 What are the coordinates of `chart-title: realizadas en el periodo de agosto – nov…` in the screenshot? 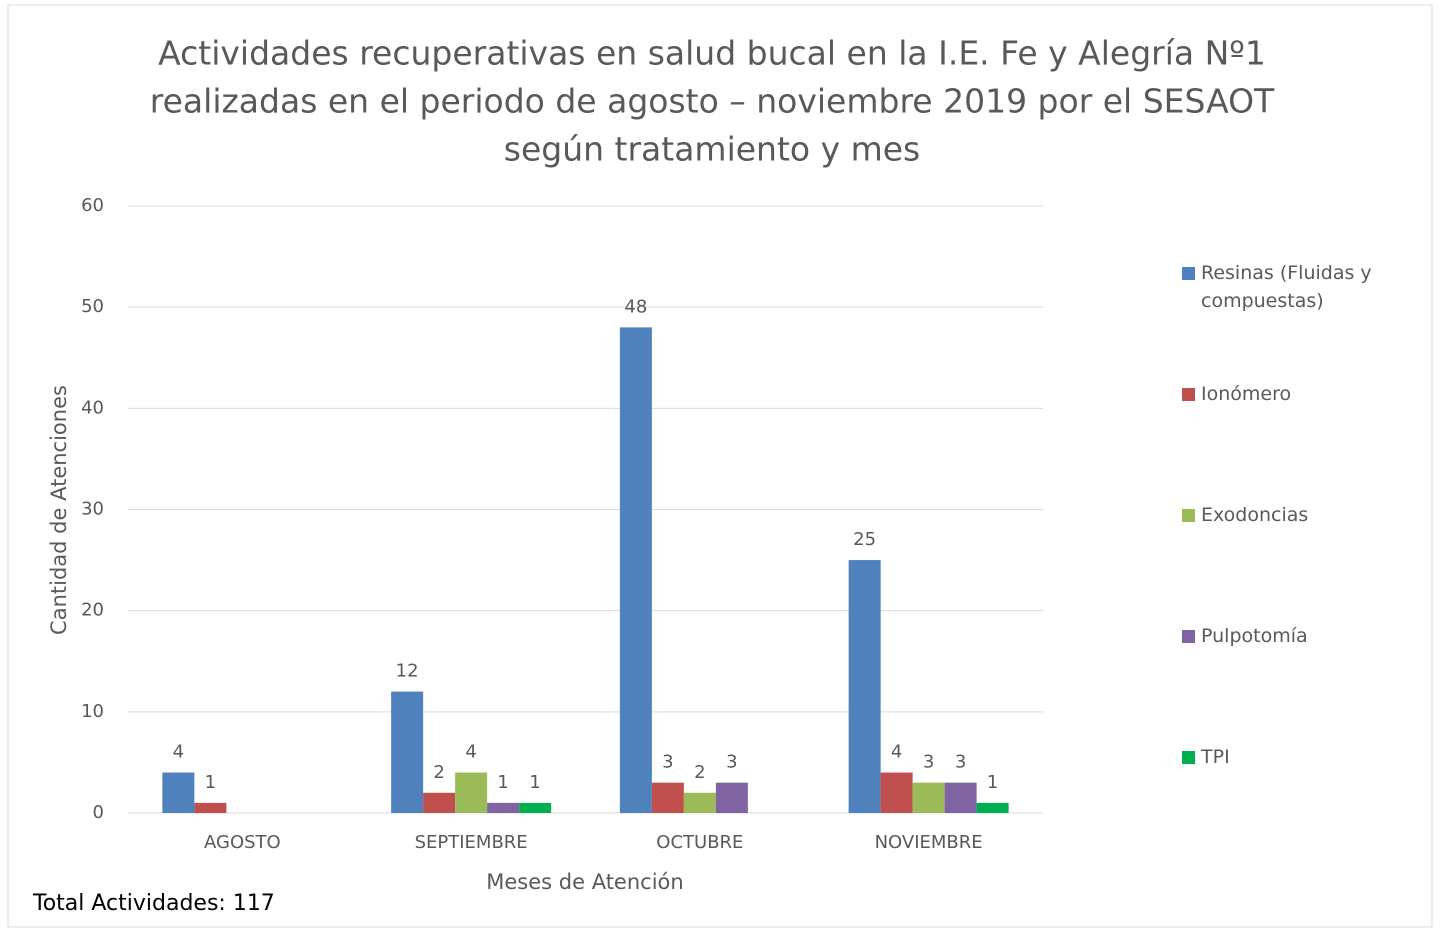 It's located at (712, 101).